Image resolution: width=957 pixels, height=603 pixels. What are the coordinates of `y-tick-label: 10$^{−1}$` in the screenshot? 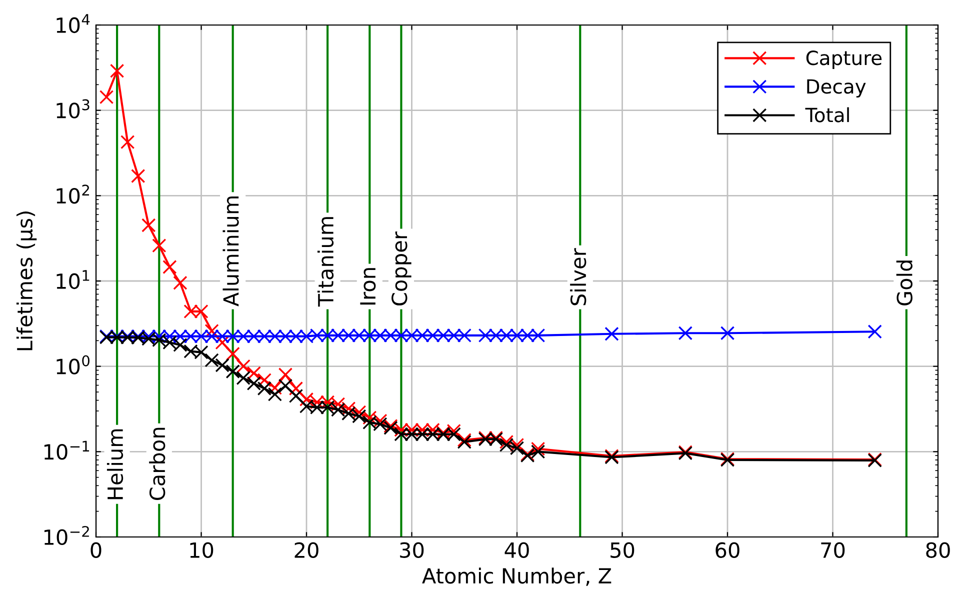 It's located at (67, 450).